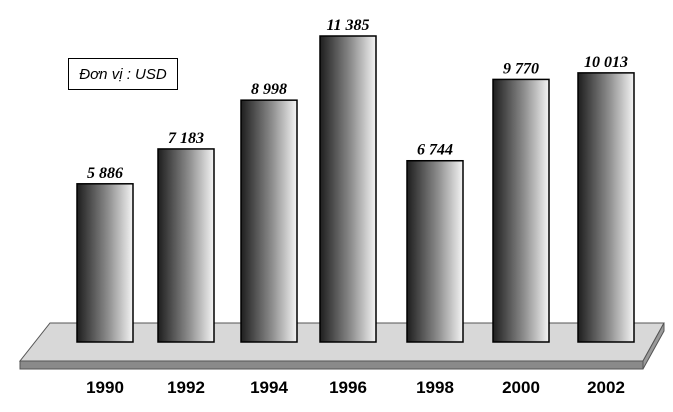  Describe the element at coordinates (653, 346) in the screenshot. I see `platform-side` at that location.